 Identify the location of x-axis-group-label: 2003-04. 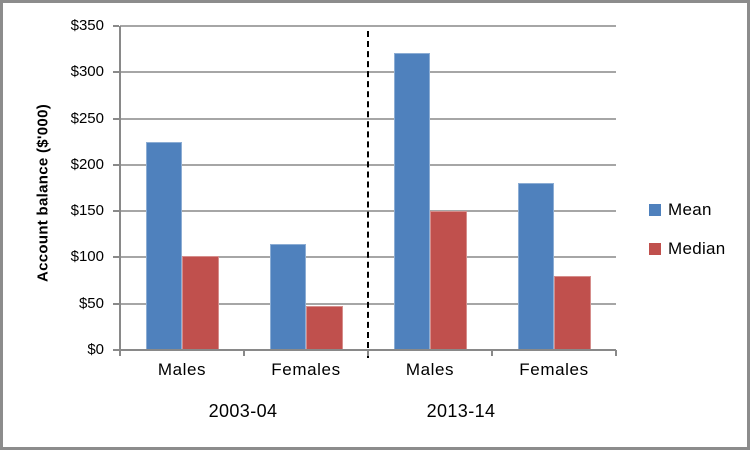
(243, 411).